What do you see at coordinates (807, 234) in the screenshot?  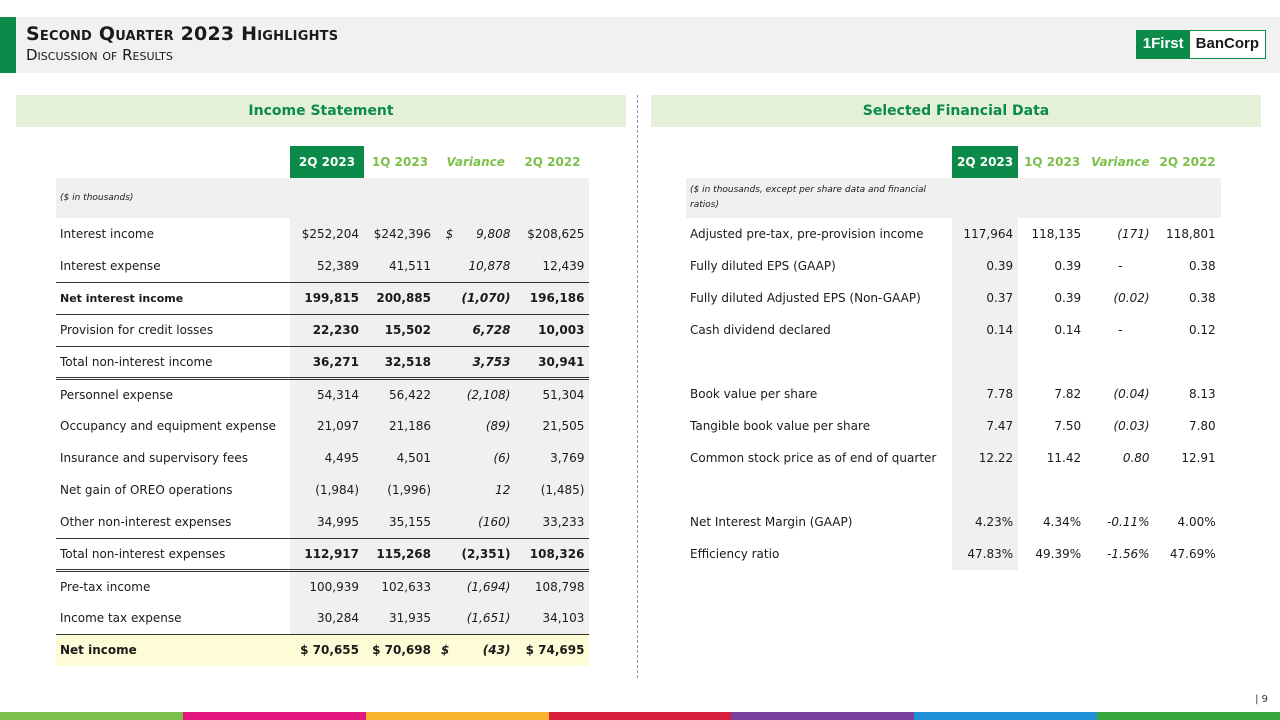 I see `row-label: Adjusted pre-tax, pre-provision income` at bounding box center [807, 234].